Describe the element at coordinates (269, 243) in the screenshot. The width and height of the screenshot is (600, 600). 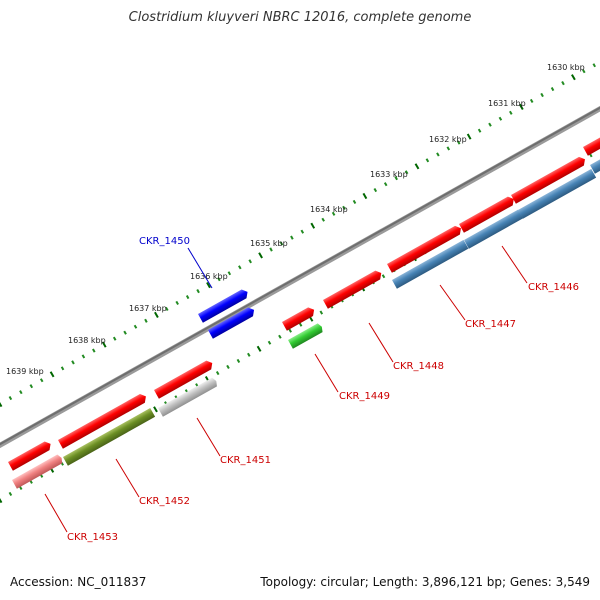
I see `kbp-tick-label: 1635 kbp` at that location.